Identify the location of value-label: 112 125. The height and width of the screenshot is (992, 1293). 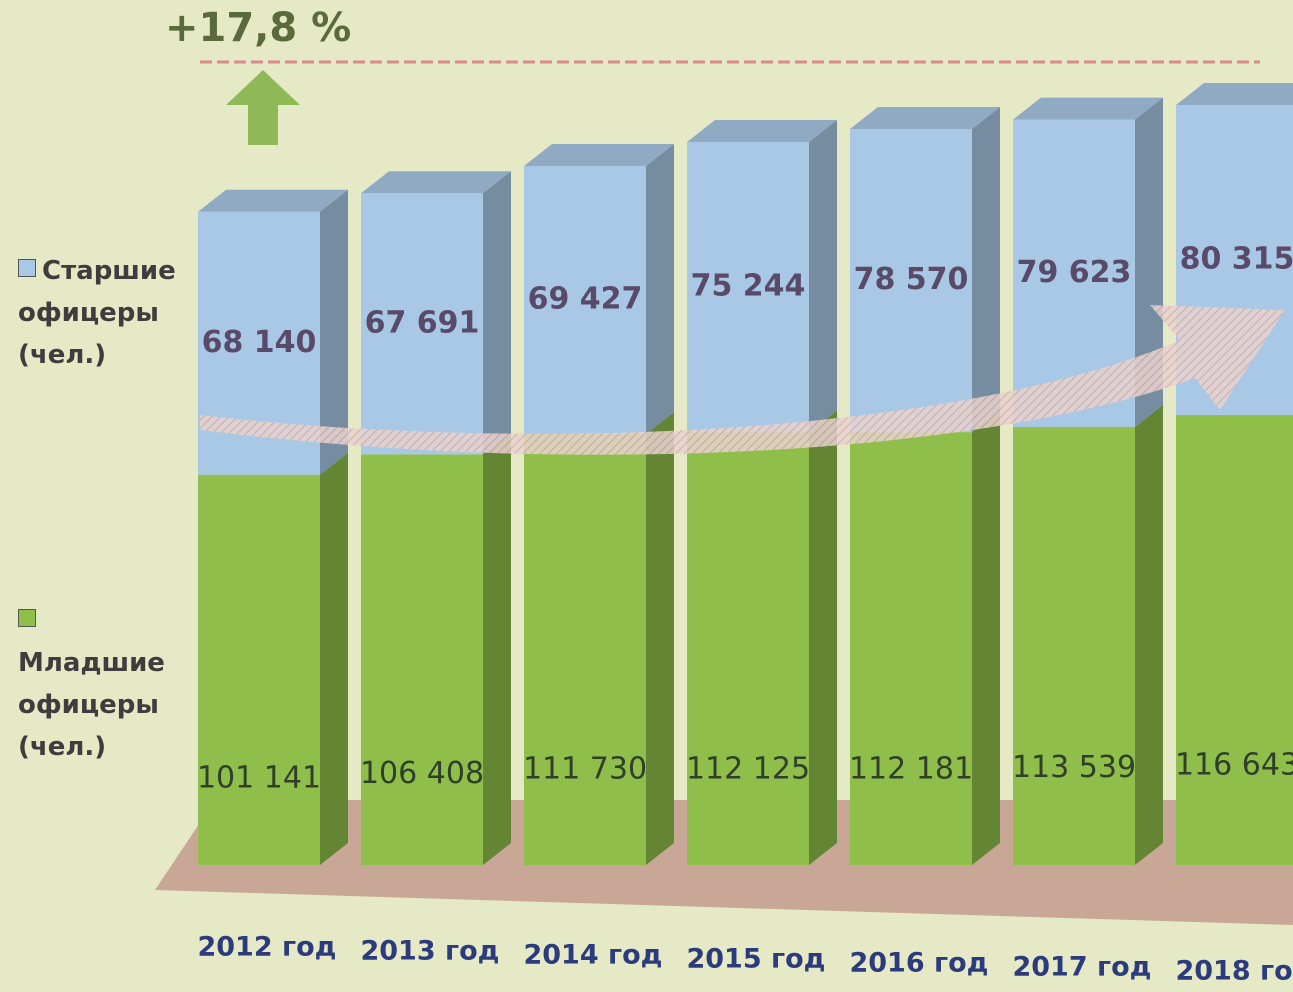
(748, 768).